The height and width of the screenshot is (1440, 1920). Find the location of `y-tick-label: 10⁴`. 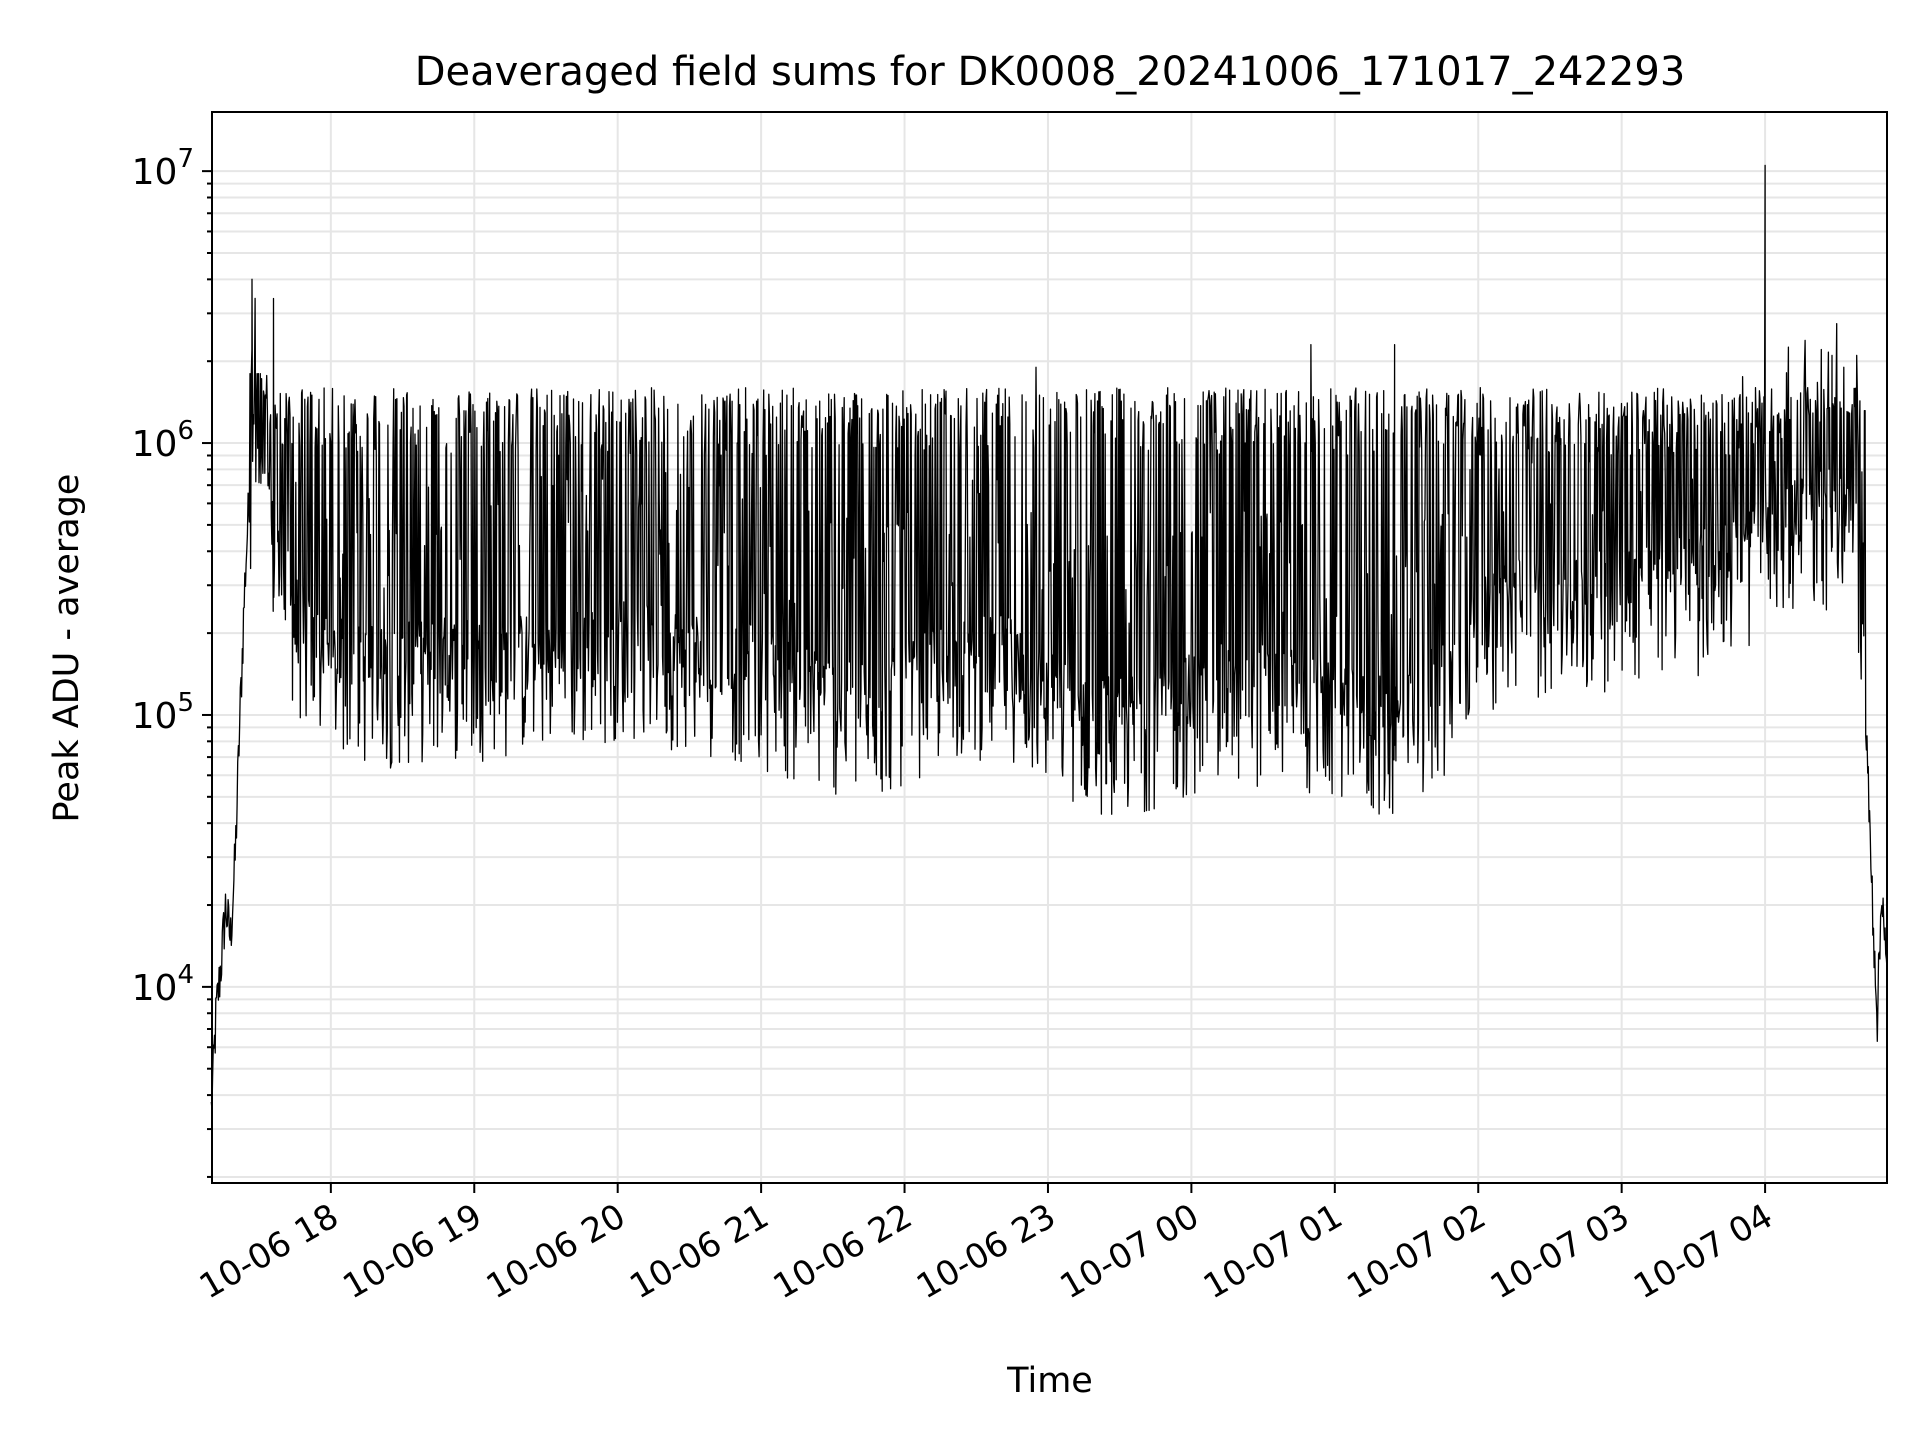

y-tick-label: 10⁴ is located at coordinates (163, 984).